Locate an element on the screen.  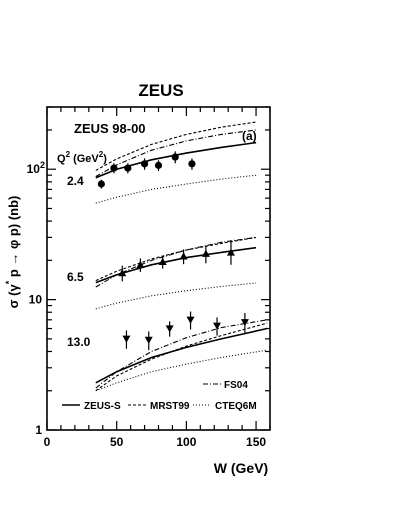
q2-header-close: ) is located at coordinates (105, 159).